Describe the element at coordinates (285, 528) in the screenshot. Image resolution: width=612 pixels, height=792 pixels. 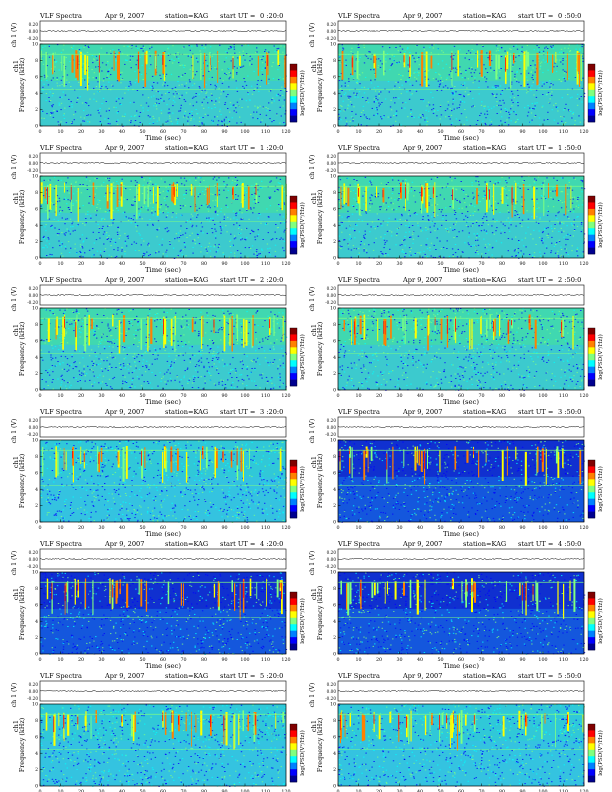
I see `x-tick-label: 120` at that location.